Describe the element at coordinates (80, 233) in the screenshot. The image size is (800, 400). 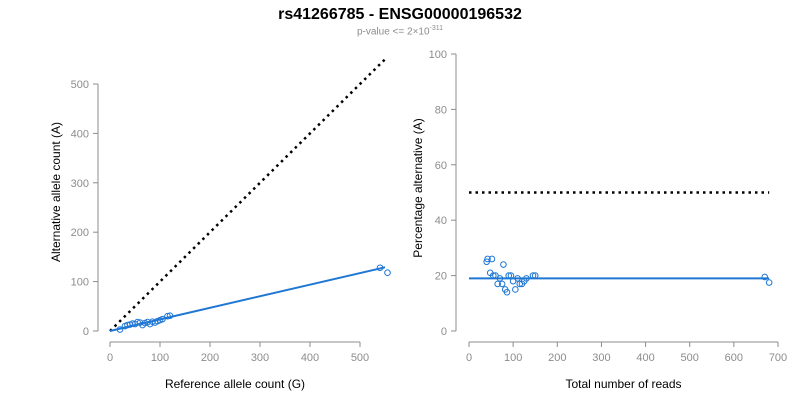
I see `y-tick-label: 200` at that location.